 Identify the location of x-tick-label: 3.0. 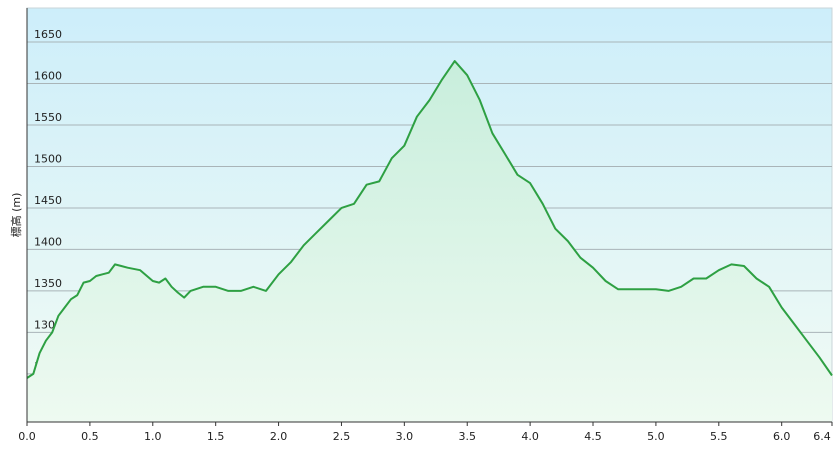
(405, 436).